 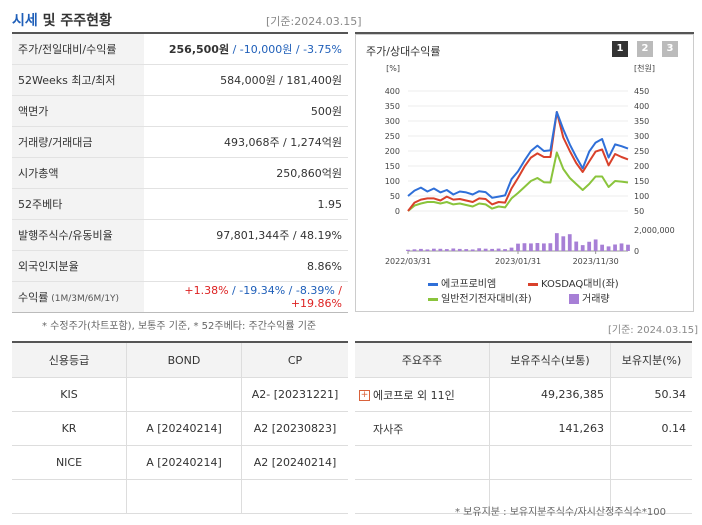 I want to click on table-row: 52주베타 1.95, so click(x=180, y=204).